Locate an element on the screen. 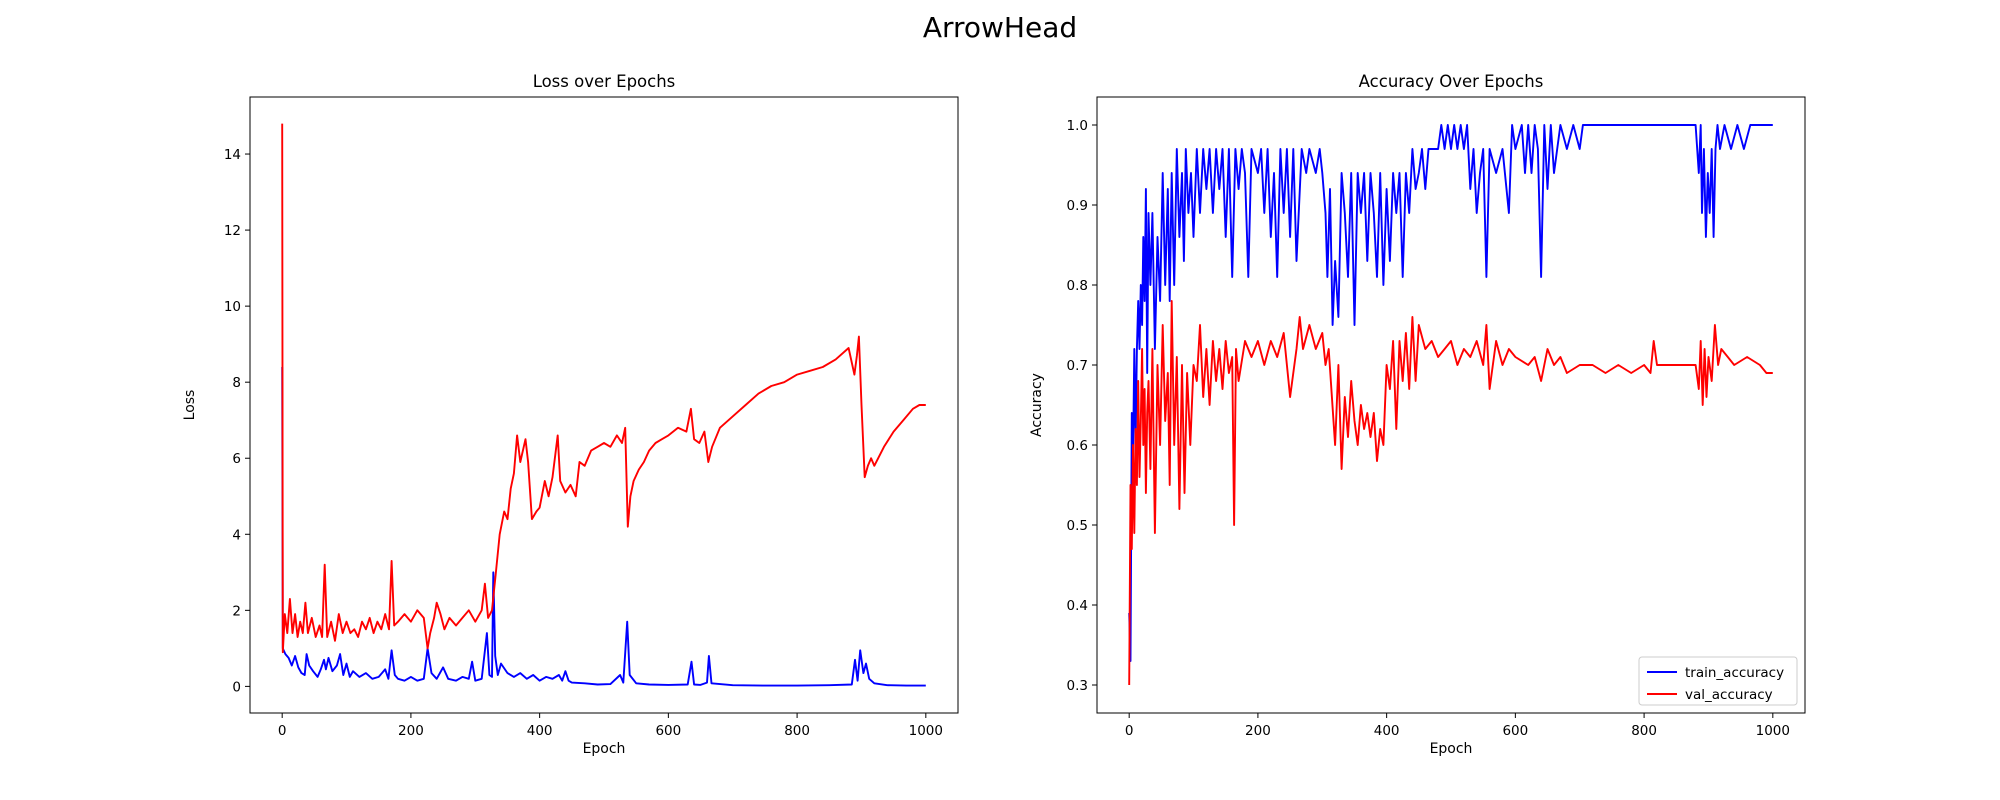 The width and height of the screenshot is (2000, 800). loss-x-tick-label: 1000 is located at coordinates (926, 731).